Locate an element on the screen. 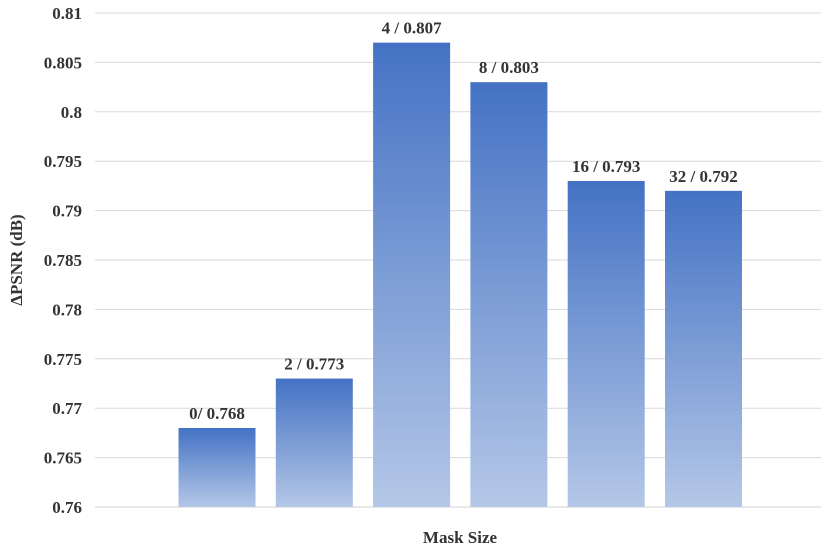 The image size is (831, 555). y-tick-label: 0.79 is located at coordinates (67, 211).